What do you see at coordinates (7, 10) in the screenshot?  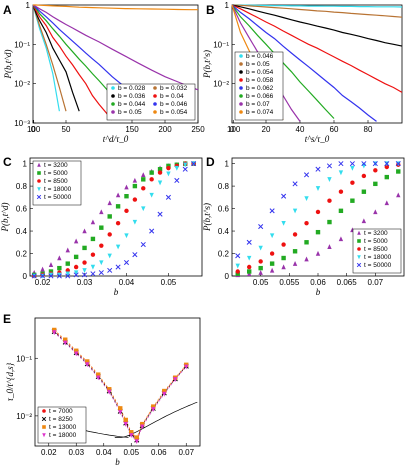 I see `panel-label-a: A` at bounding box center [7, 10].